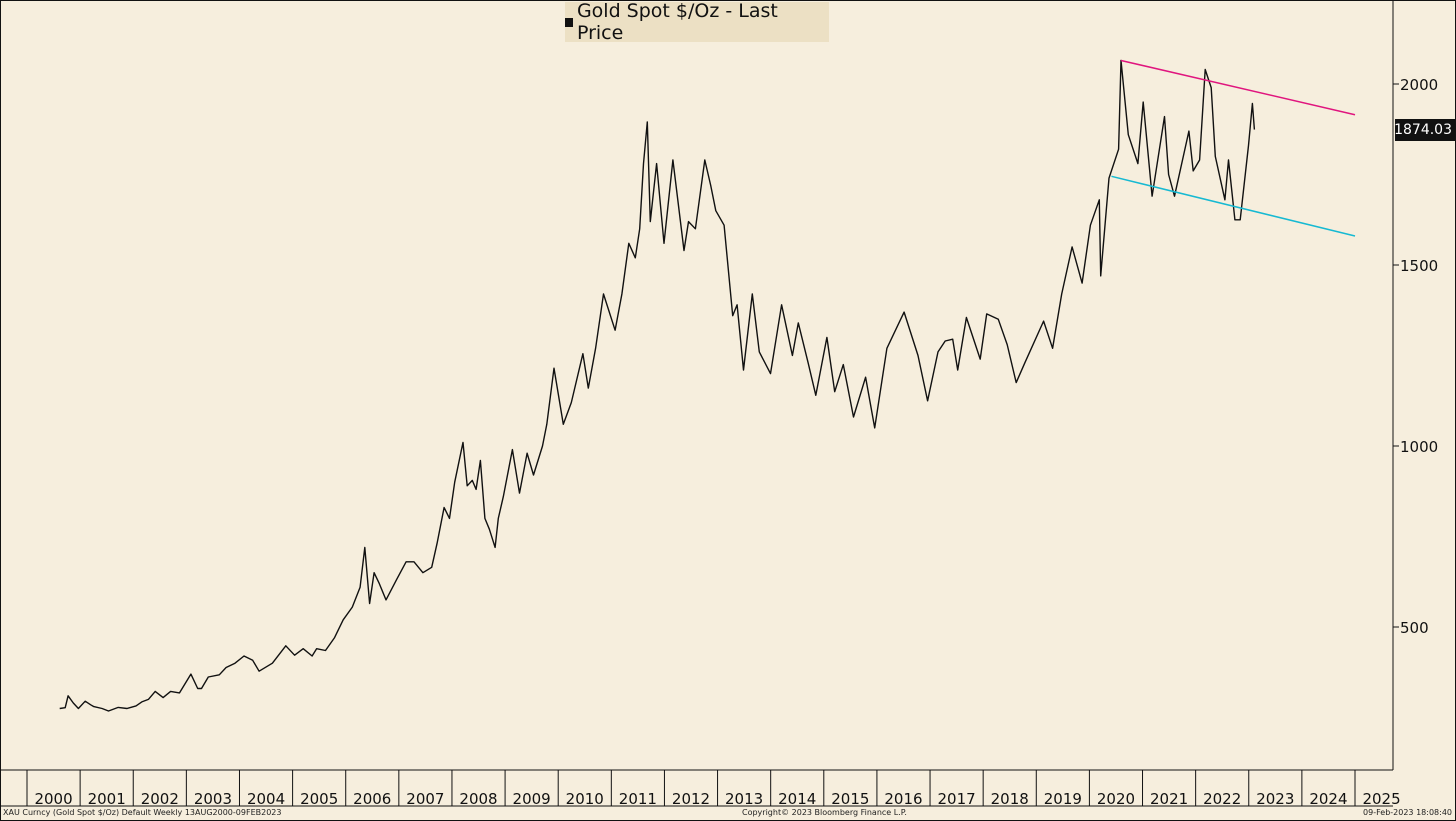 The image size is (1456, 821). Describe the element at coordinates (1424, 130) in the screenshot. I see `last-price-tag: 1874.03` at that location.